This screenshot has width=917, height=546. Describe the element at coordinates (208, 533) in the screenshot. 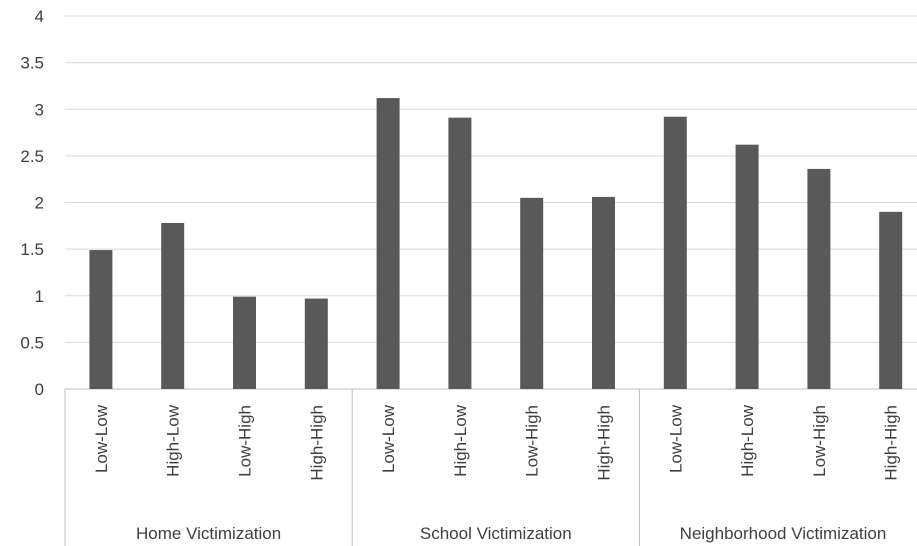

I see `x-group-label: Home Victimization` at that location.